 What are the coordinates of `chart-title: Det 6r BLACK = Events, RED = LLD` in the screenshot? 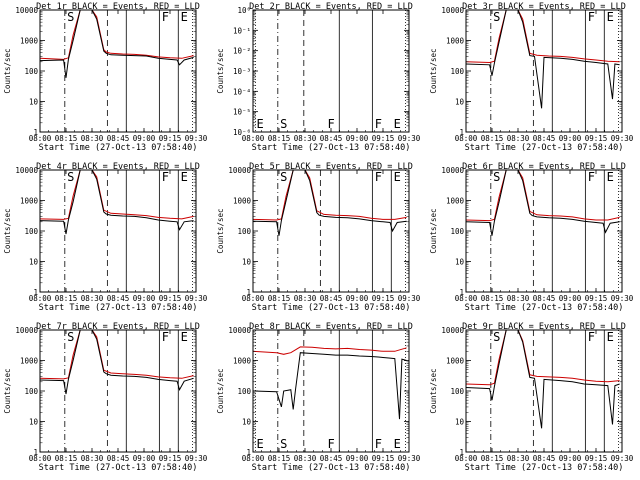 It's located at (544, 167).